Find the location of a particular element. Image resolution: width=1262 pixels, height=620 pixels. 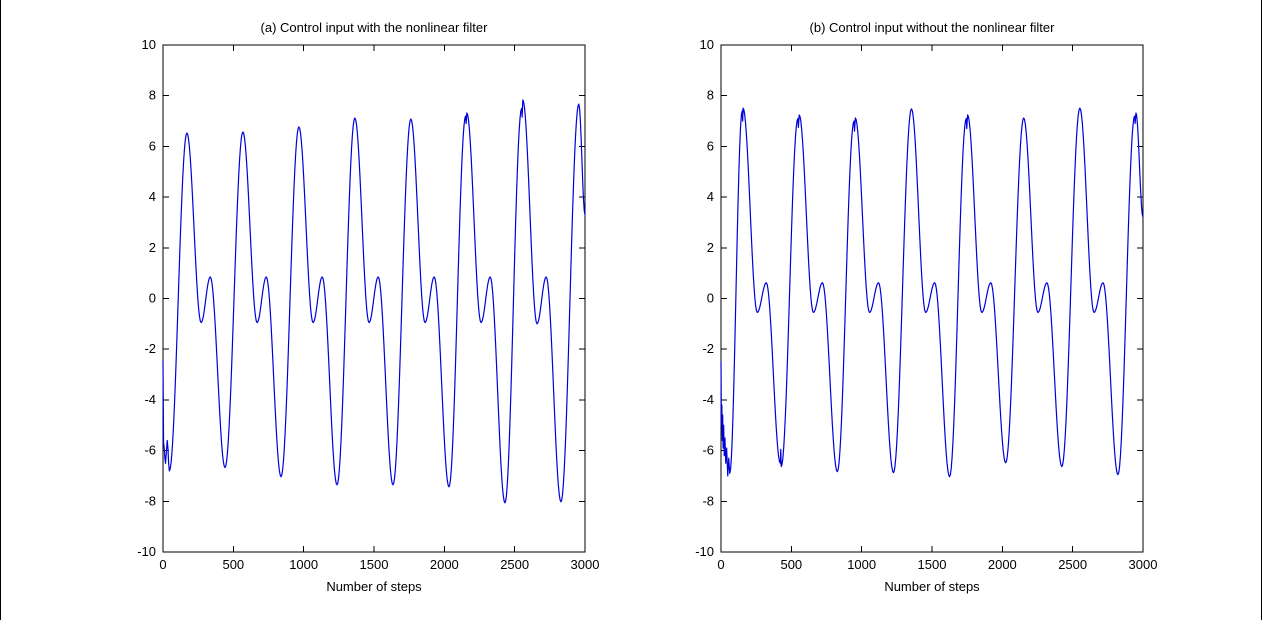

x-tick-labels-b: 0 500 1000 1500 2000 2500 3000 is located at coordinates (937, 564).